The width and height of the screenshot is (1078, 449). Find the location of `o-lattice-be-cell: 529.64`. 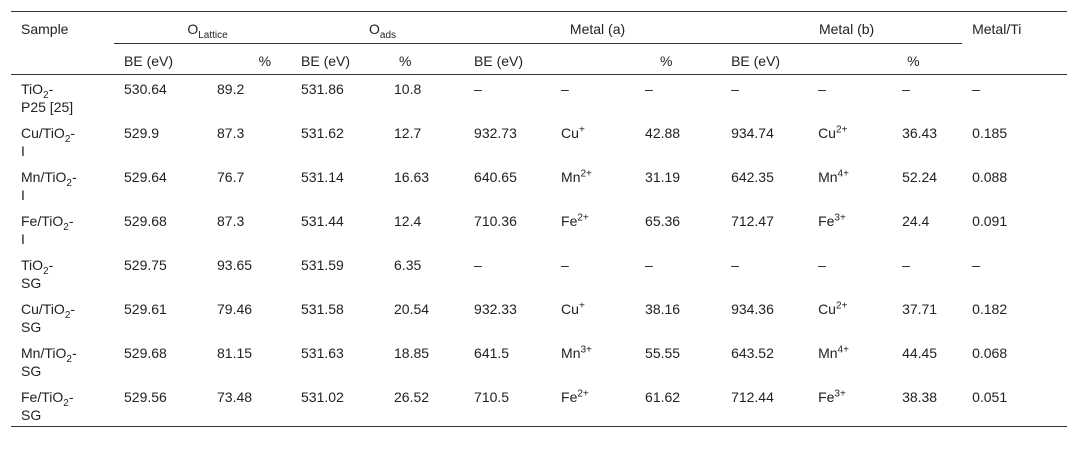

o-lattice-be-cell: 529.64 is located at coordinates (145, 176).